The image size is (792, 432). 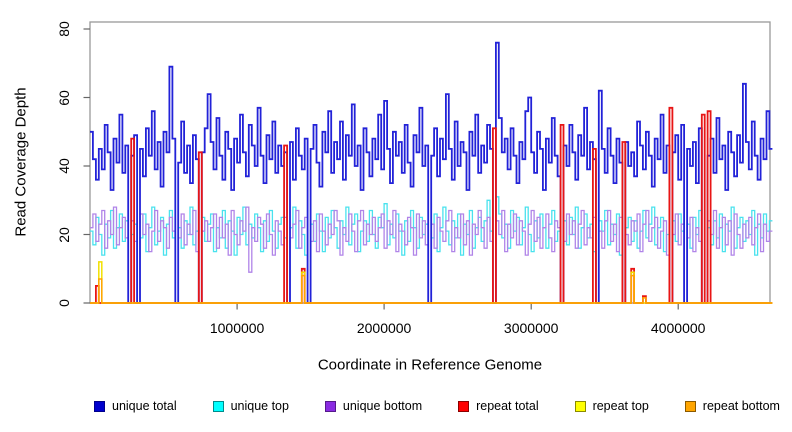 What do you see at coordinates (431, 289) in the screenshot?
I see `series-line-repeat-bottom` at bounding box center [431, 289].